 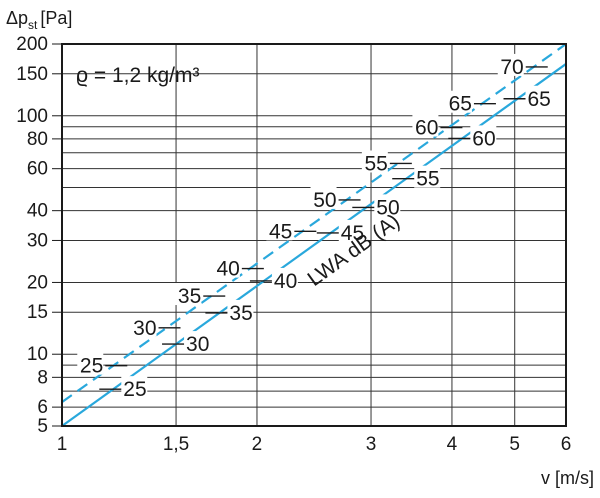 What do you see at coordinates (371, 444) in the screenshot?
I see `x-tick-label: 3` at bounding box center [371, 444].